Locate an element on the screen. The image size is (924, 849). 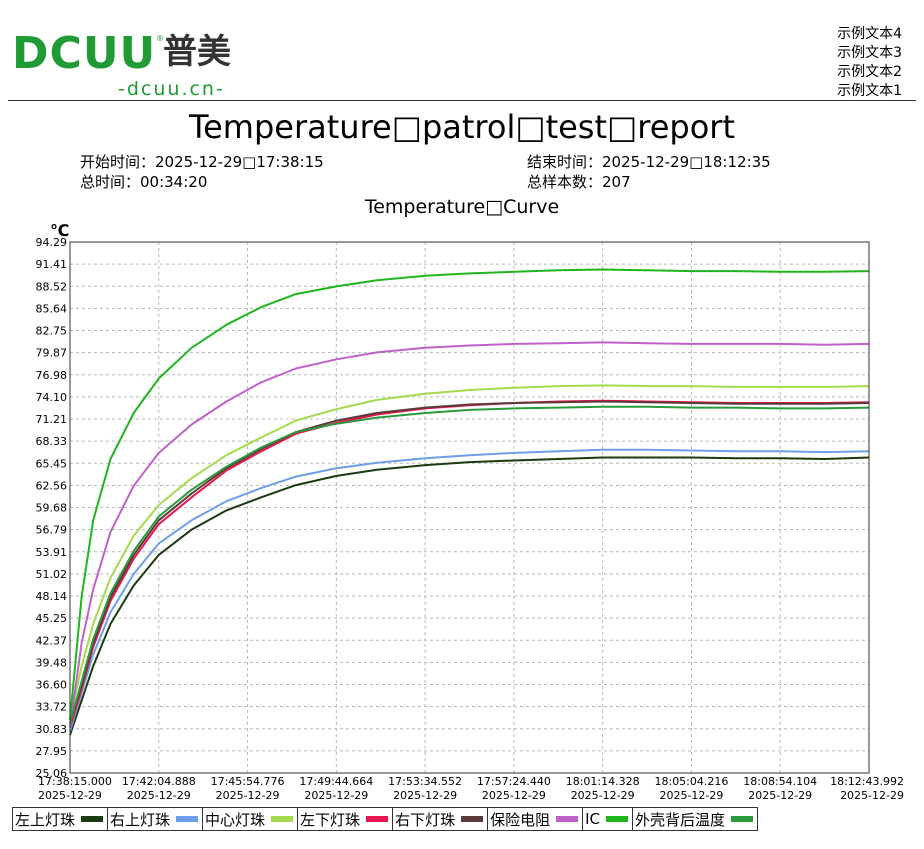
y-axis-unit: ℃ is located at coordinates (59, 230).